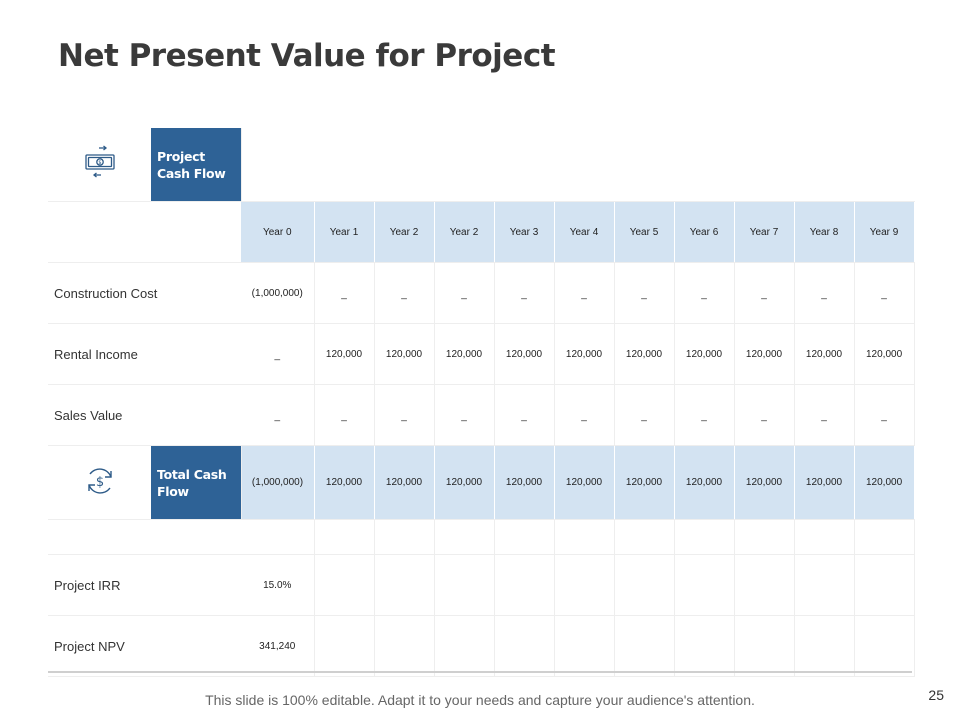 The height and width of the screenshot is (720, 960). I want to click on year-header: Year 0, so click(278, 232).